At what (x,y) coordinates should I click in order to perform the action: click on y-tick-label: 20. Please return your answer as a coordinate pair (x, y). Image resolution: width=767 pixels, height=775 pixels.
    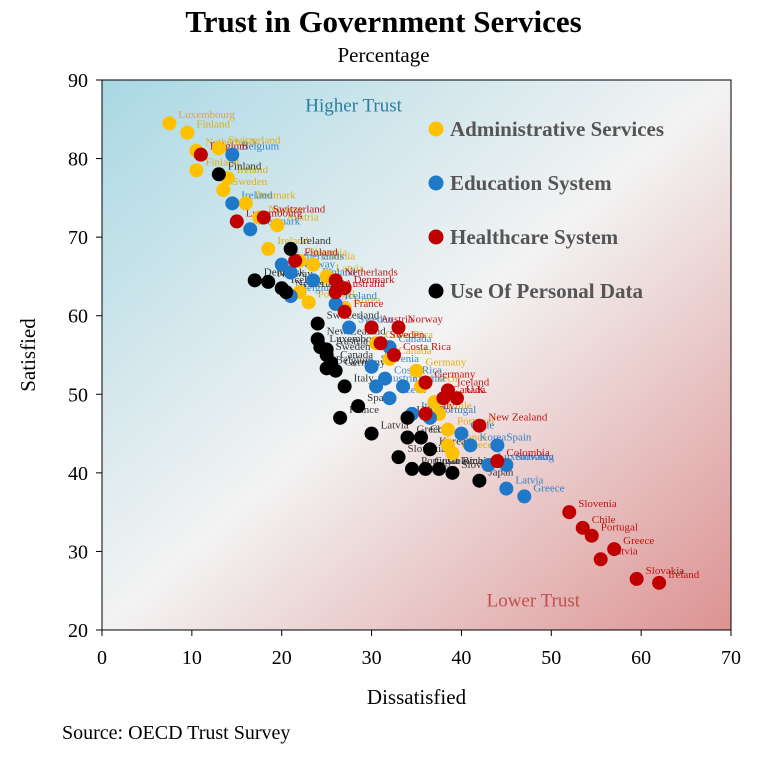
    Looking at the image, I should click on (78, 631).